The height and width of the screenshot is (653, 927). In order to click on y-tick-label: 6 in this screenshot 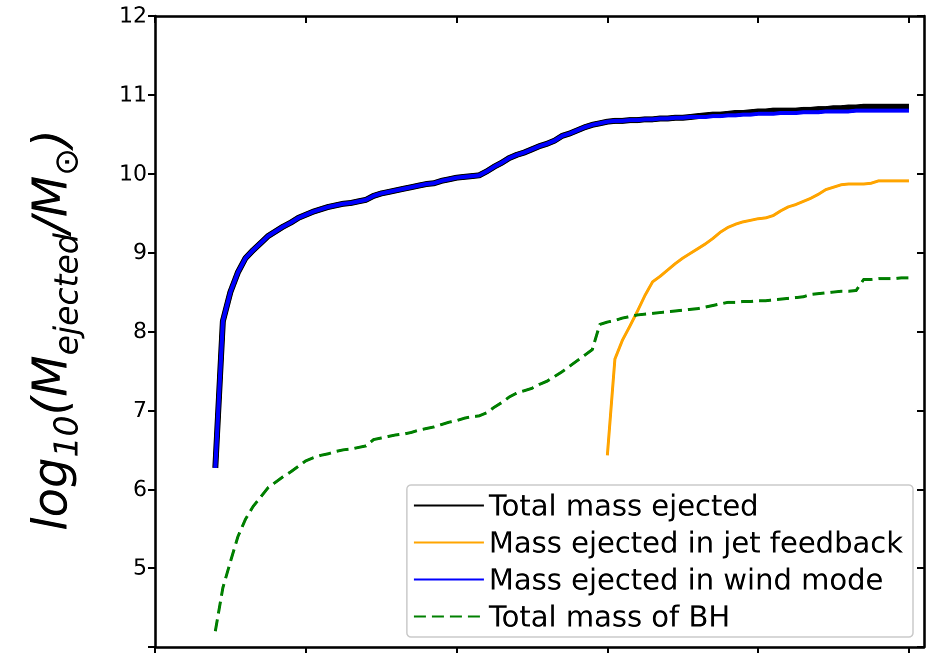, I will do `click(140, 489)`.